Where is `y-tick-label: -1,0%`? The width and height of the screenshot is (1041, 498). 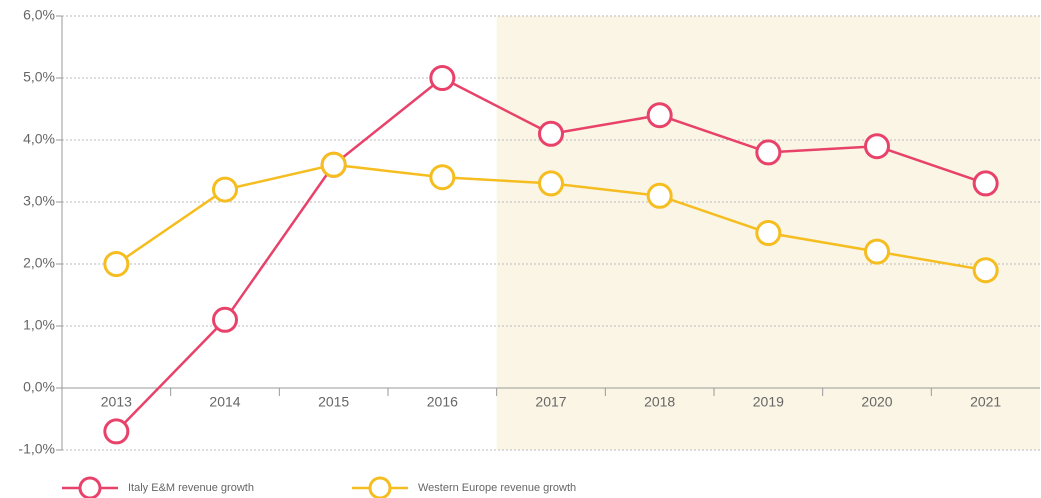 y-tick-label: -1,0% is located at coordinates (36, 449).